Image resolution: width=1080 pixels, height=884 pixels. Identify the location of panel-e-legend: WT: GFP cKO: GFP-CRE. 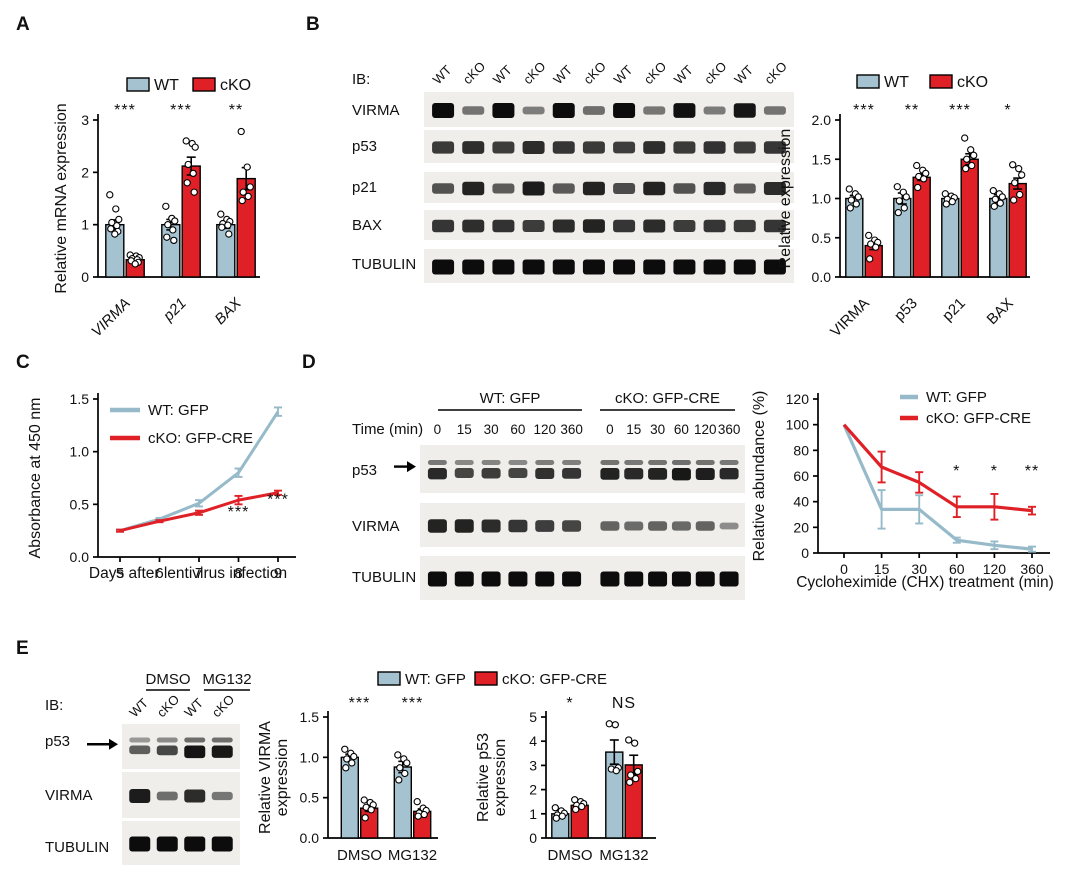
(492, 679).